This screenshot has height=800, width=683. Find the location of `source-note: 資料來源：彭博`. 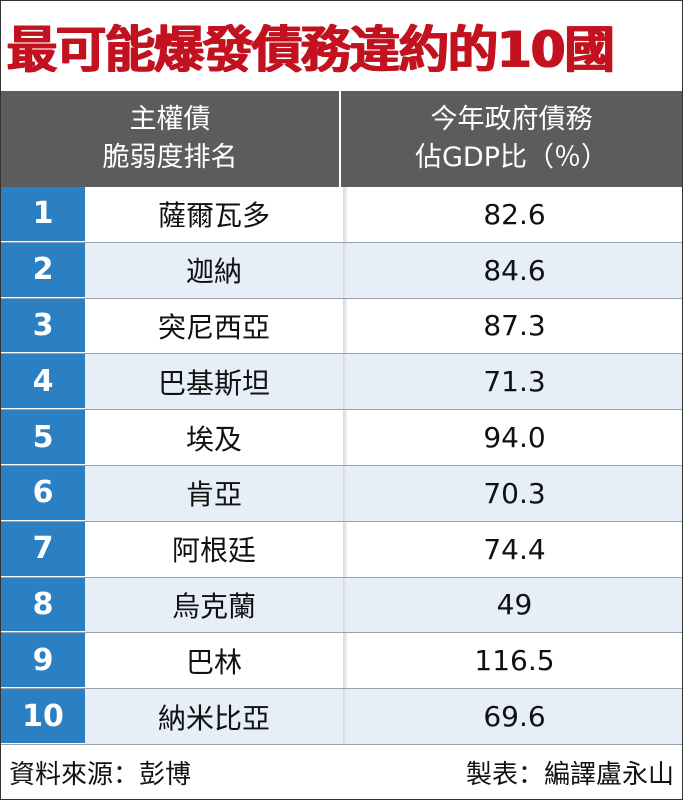

source-note: 資料來源：彭博 is located at coordinates (100, 774).